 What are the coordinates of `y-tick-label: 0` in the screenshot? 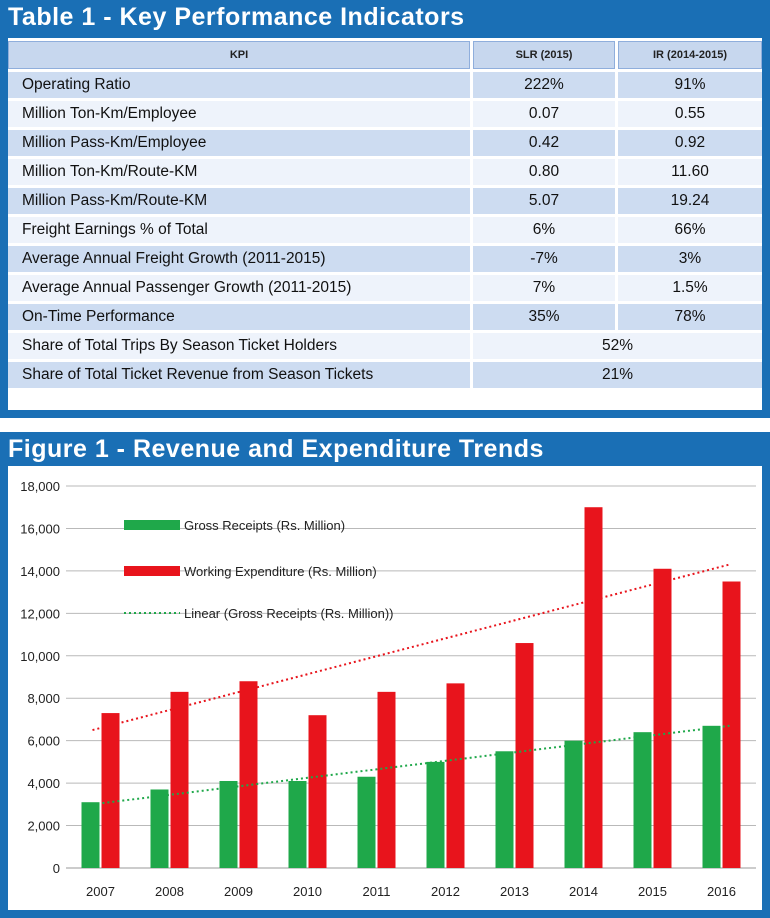 It's located at (56, 868).